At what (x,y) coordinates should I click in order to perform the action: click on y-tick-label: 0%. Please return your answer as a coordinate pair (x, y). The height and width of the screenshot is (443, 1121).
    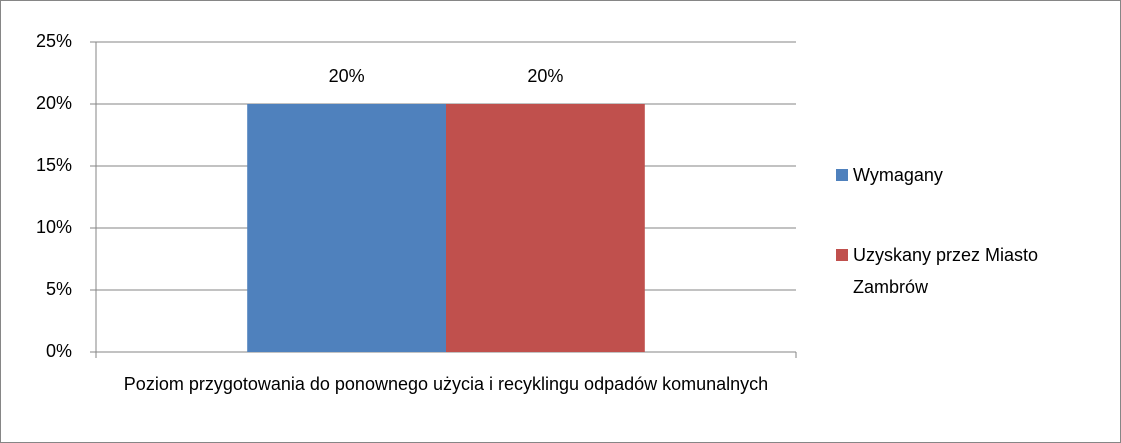
    Looking at the image, I should click on (59, 351).